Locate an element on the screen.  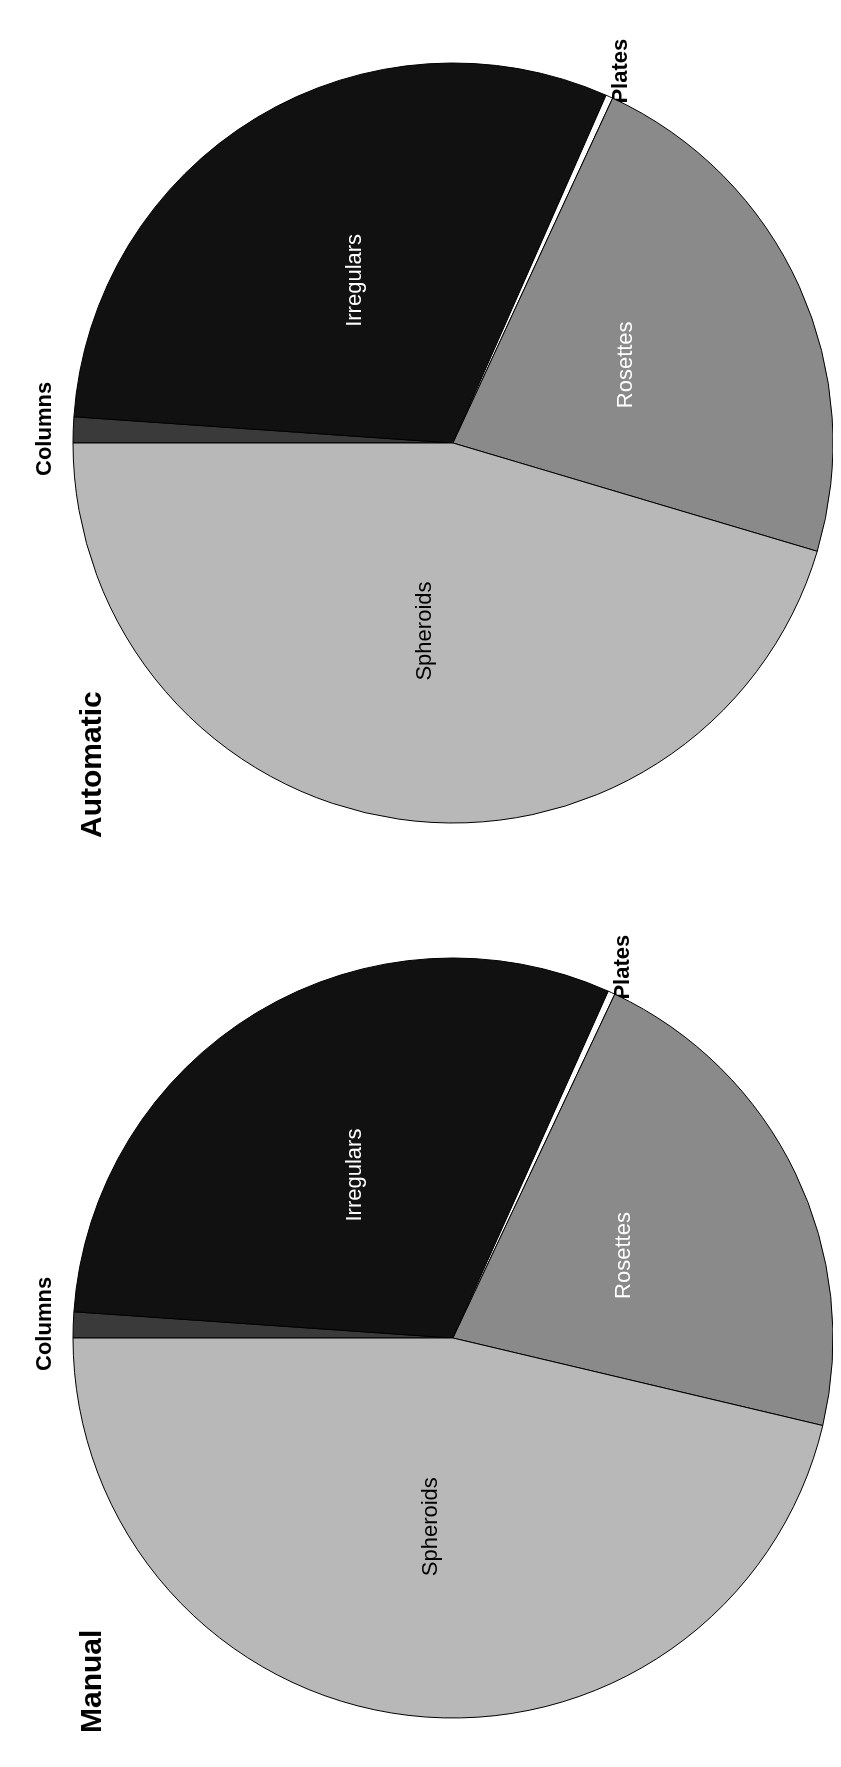
text: Automatic is located at coordinates (90, 764).